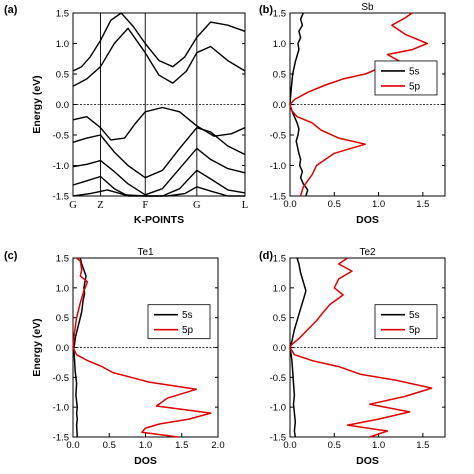 This screenshot has height=474, width=474. I want to click on panel-title: Te2, so click(367, 252).